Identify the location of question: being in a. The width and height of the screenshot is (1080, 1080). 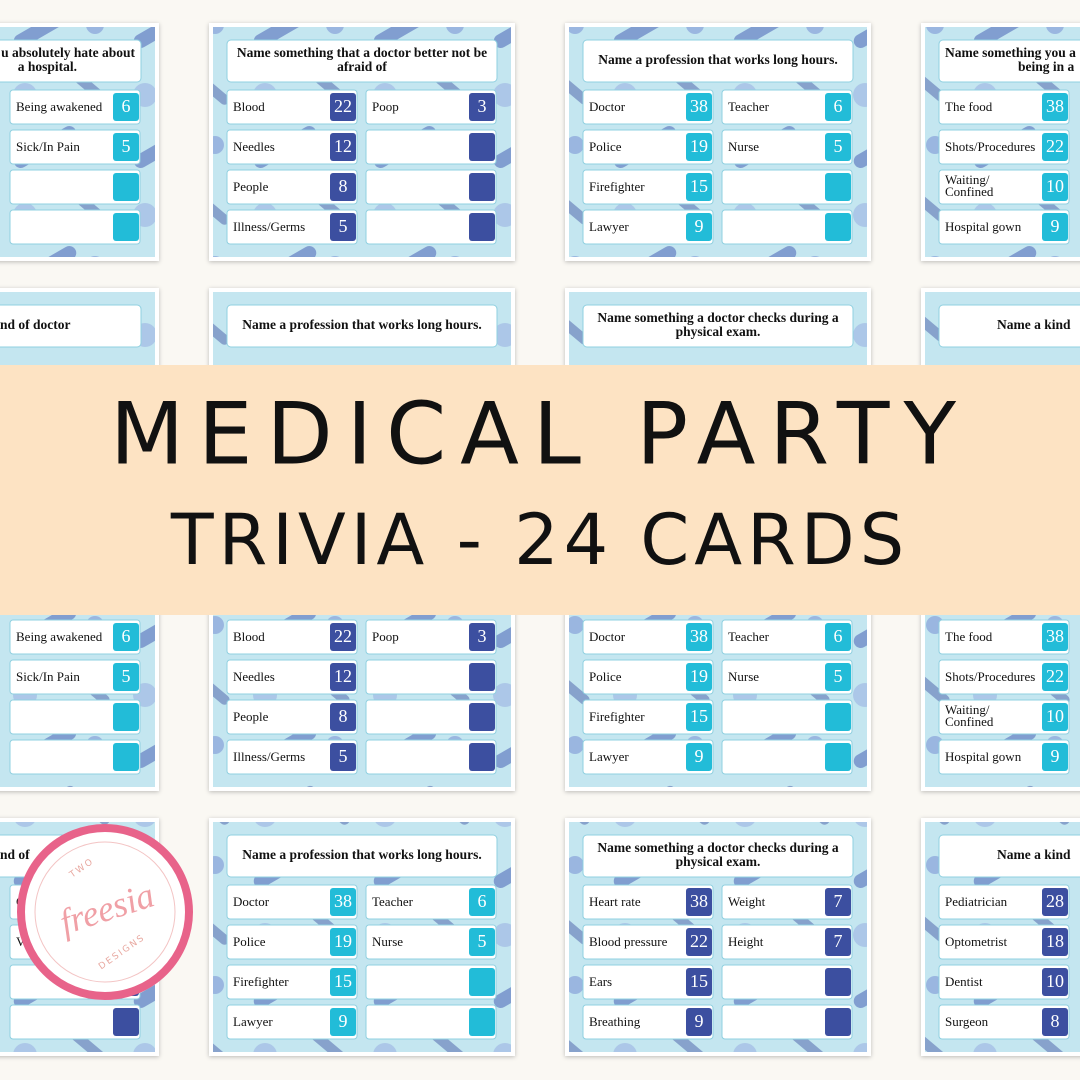
(1046, 66).